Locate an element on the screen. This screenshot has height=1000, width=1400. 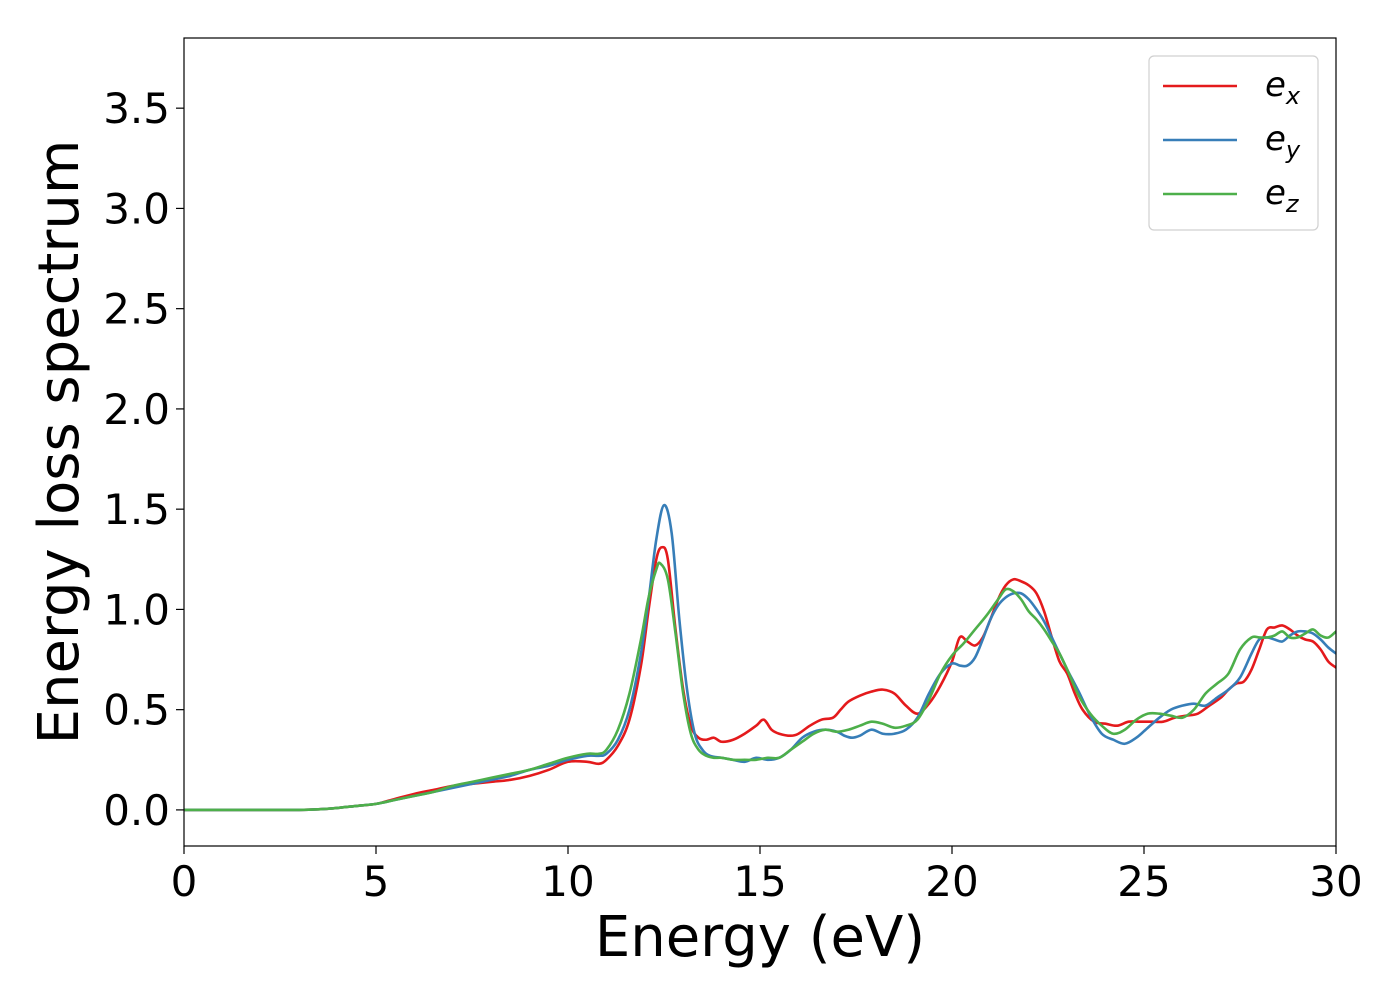
y-tick-label: 2.5 is located at coordinates (136, 309).